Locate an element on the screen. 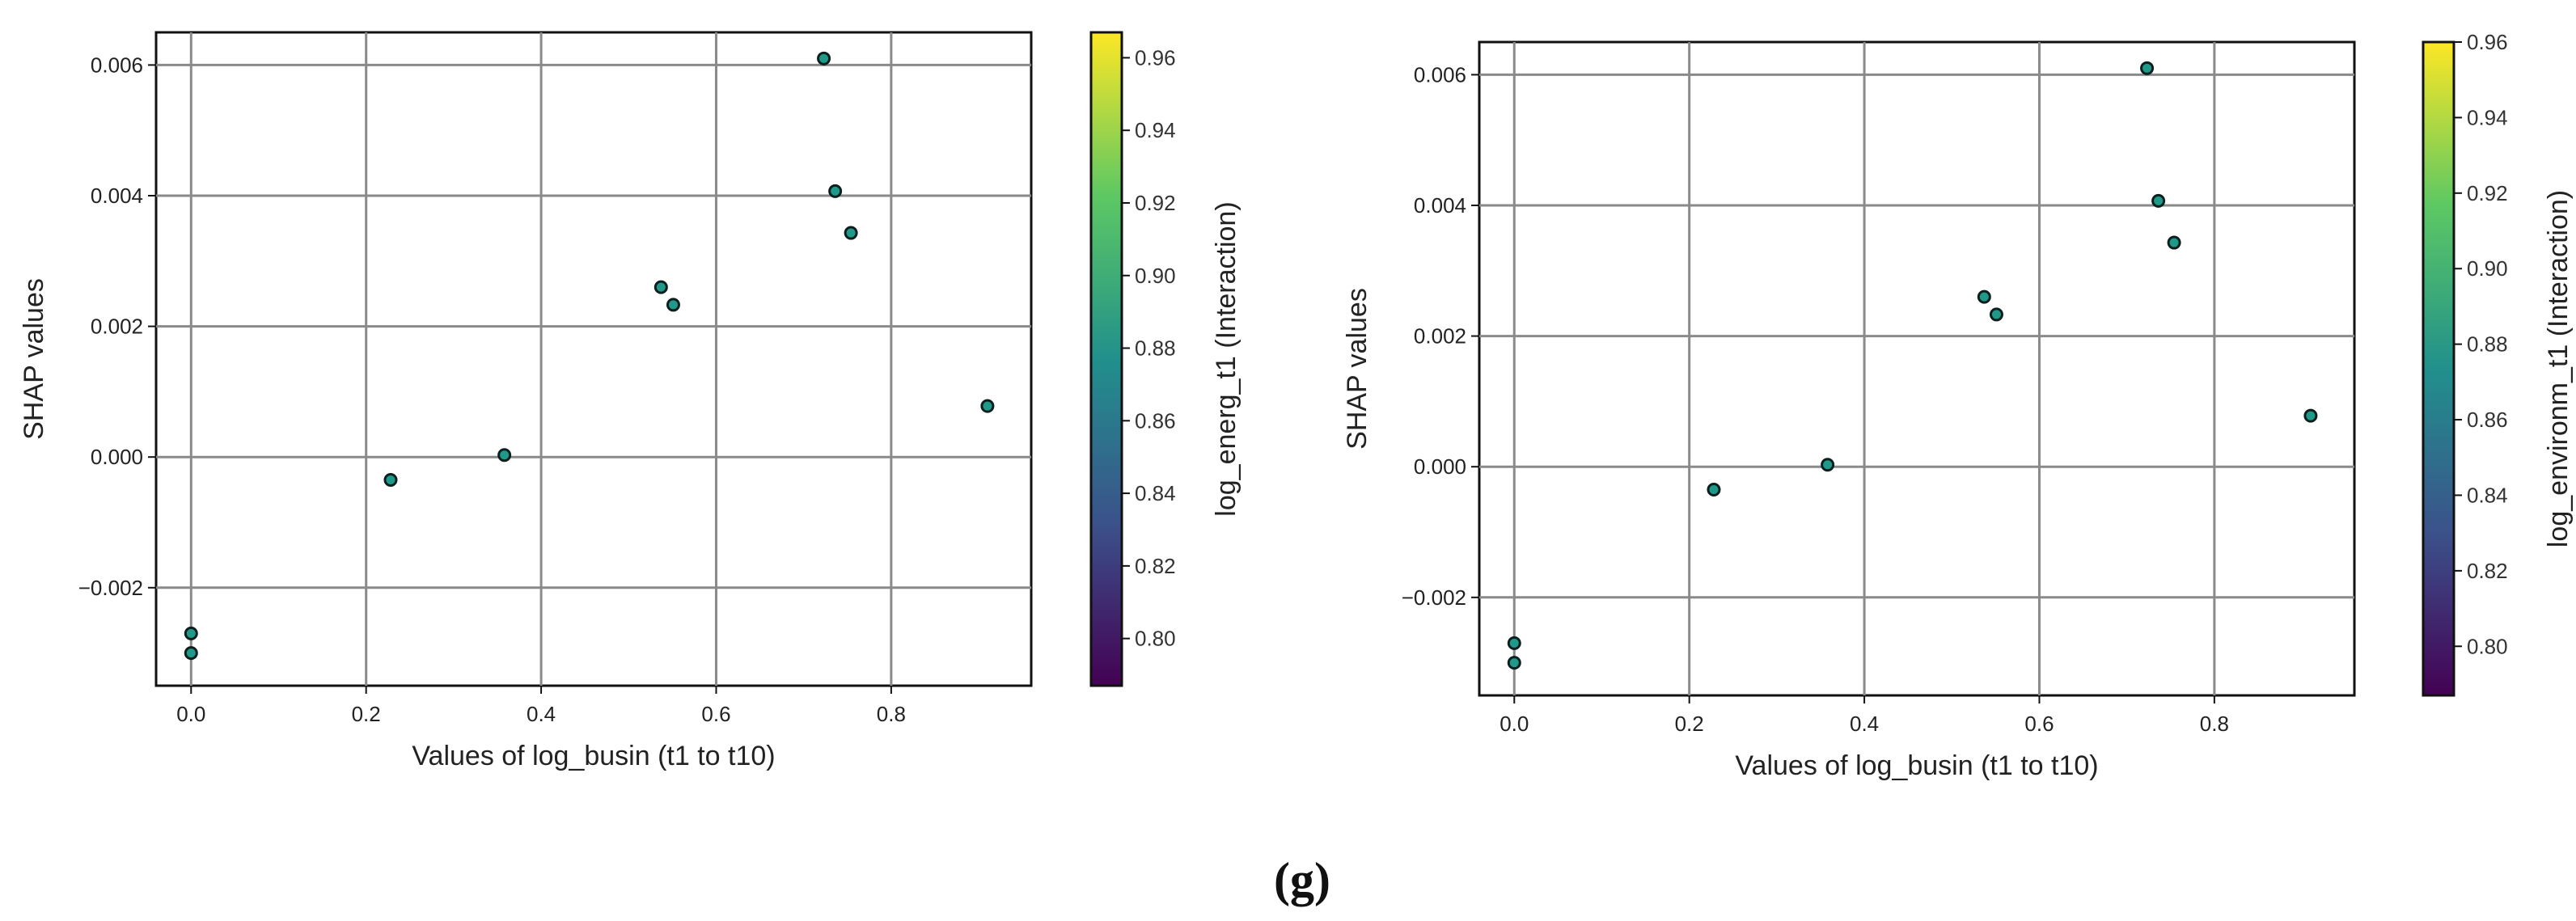 This screenshot has height=921, width=2576. colorbar-label: log_energ_t1 (Interaction) is located at coordinates (1226, 358).